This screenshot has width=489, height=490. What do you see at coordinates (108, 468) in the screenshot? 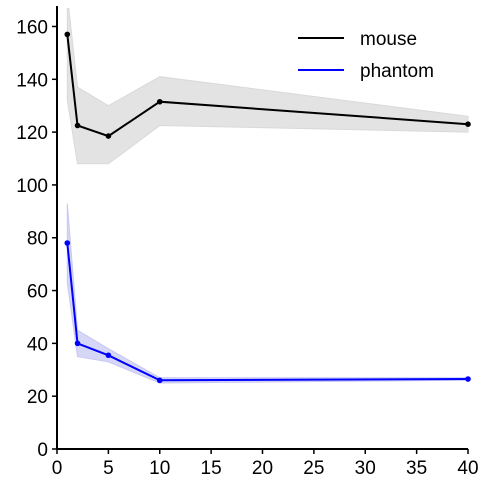
I see `x-tick-label: 5` at bounding box center [108, 468].